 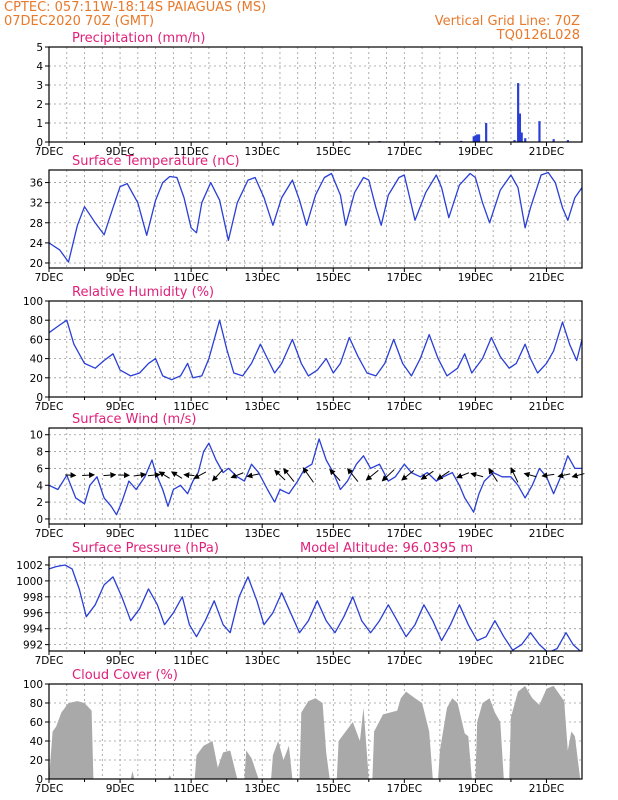 I want to click on y-tick-label: 1000, so click(x=29, y=582).